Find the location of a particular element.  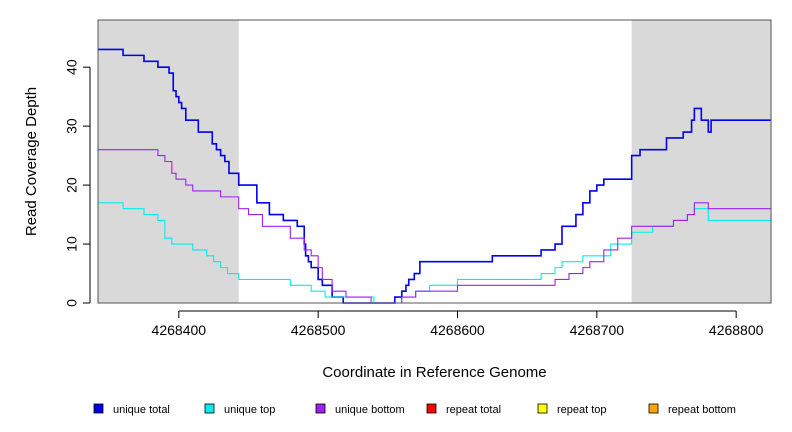

legend-label-unique-top: unique top is located at coordinates (249, 410).